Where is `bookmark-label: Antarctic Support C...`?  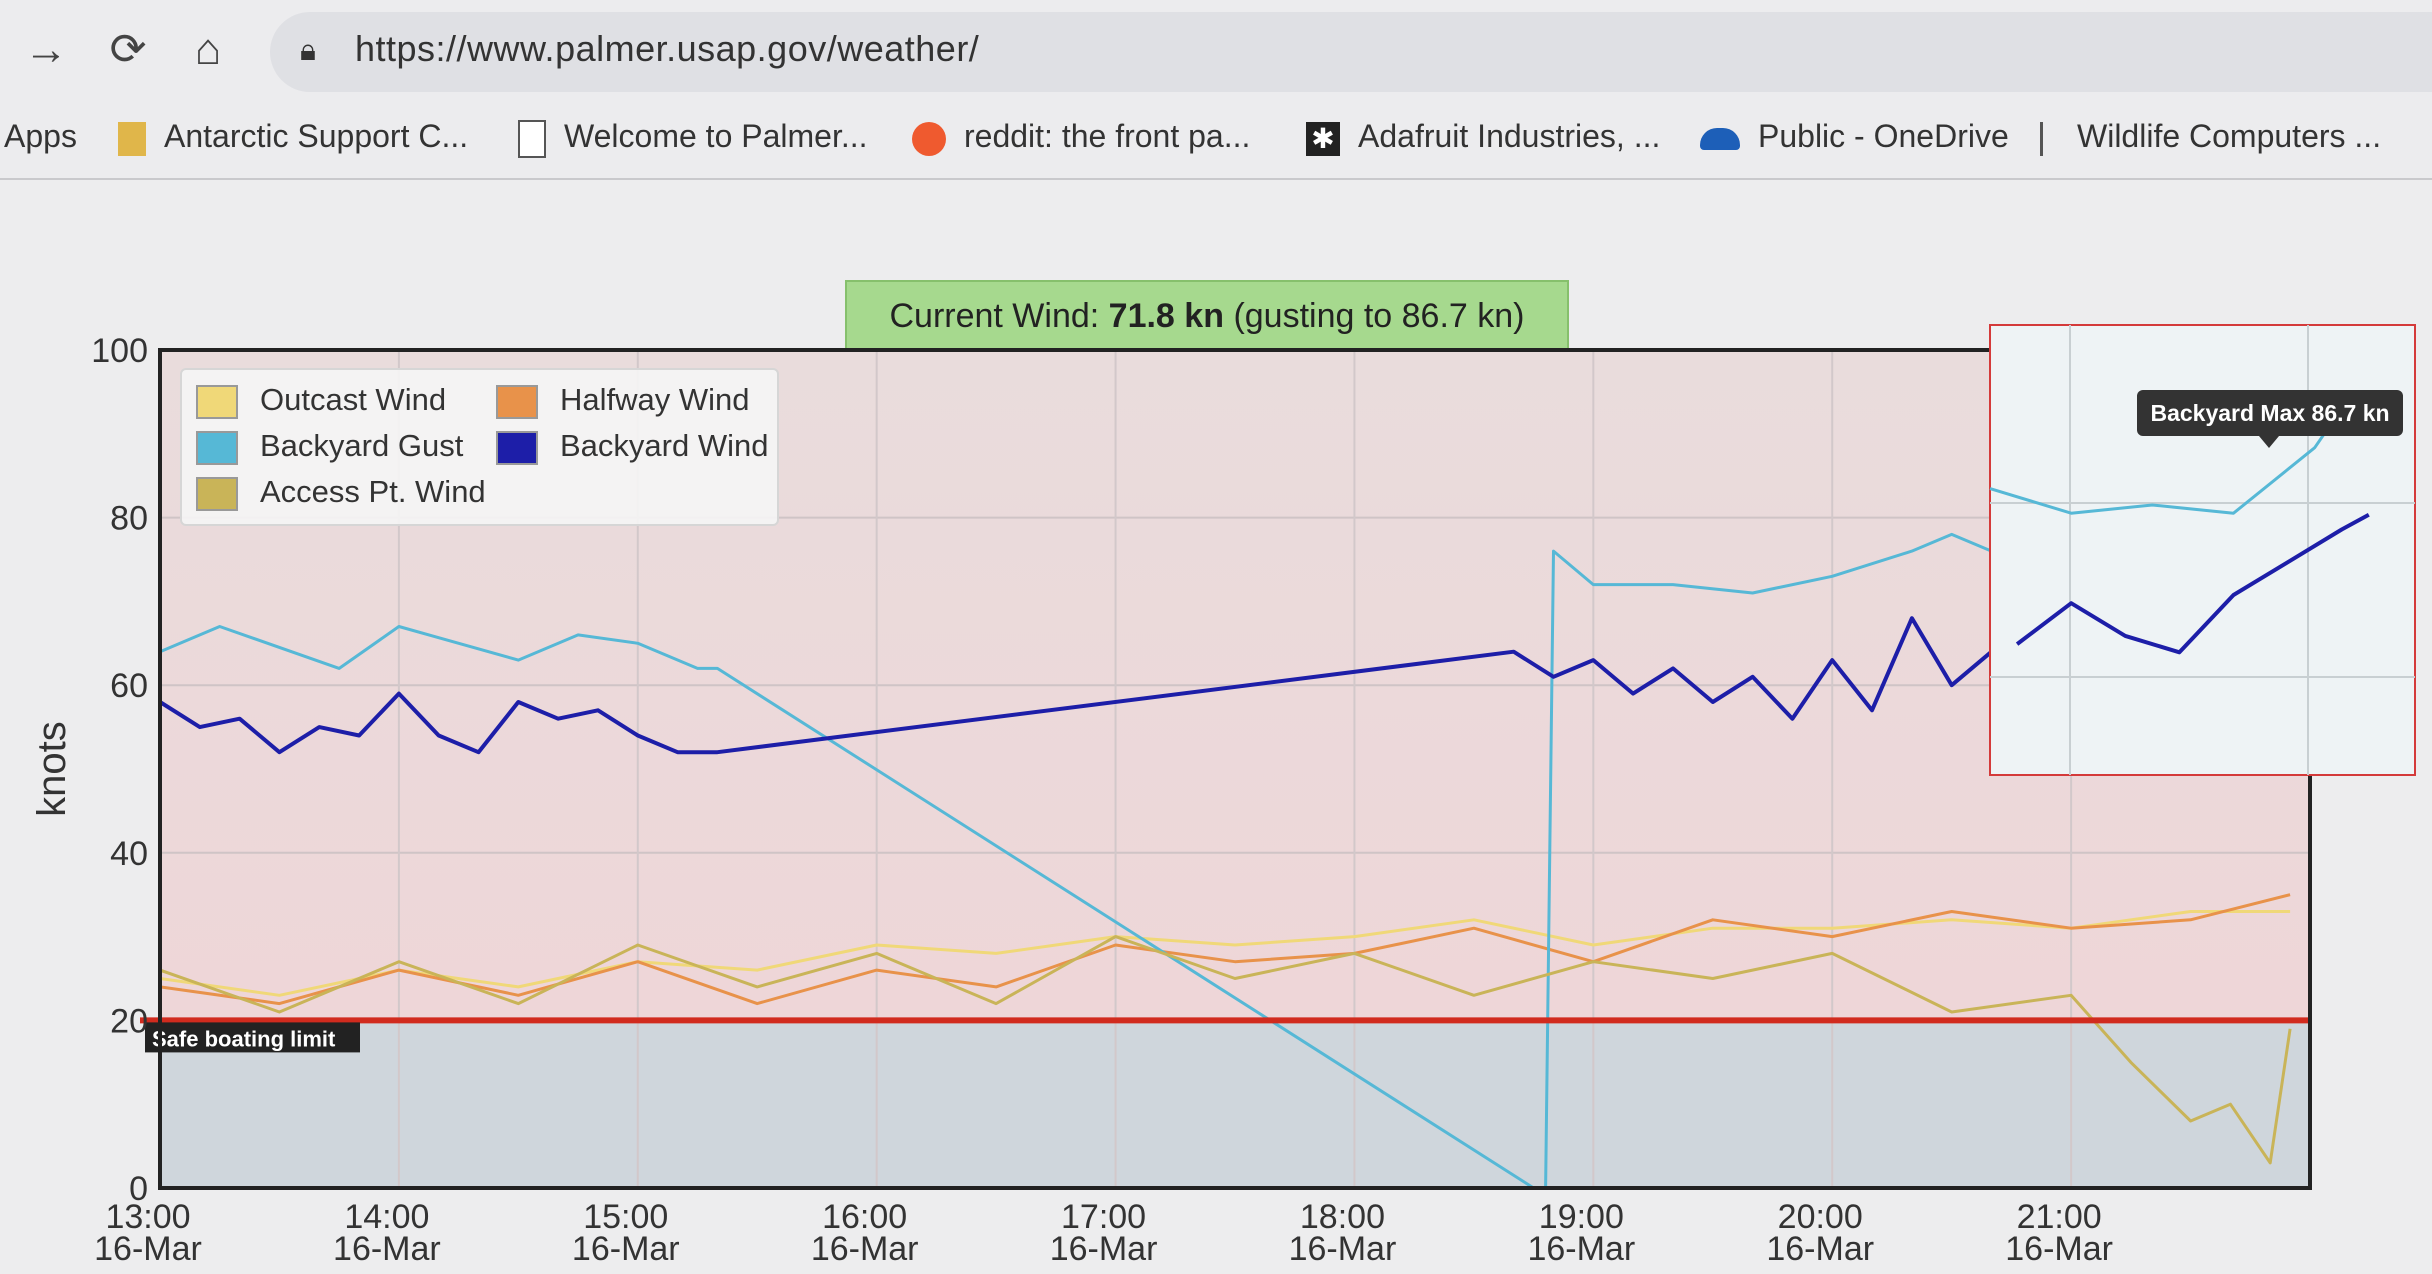 bookmark-label: Antarctic Support C... is located at coordinates (316, 136).